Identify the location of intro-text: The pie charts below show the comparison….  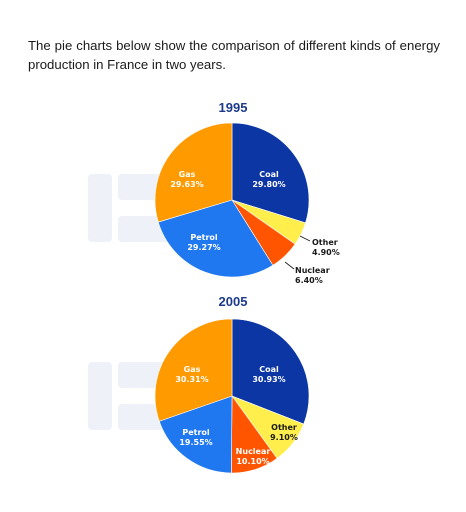
(234, 55).